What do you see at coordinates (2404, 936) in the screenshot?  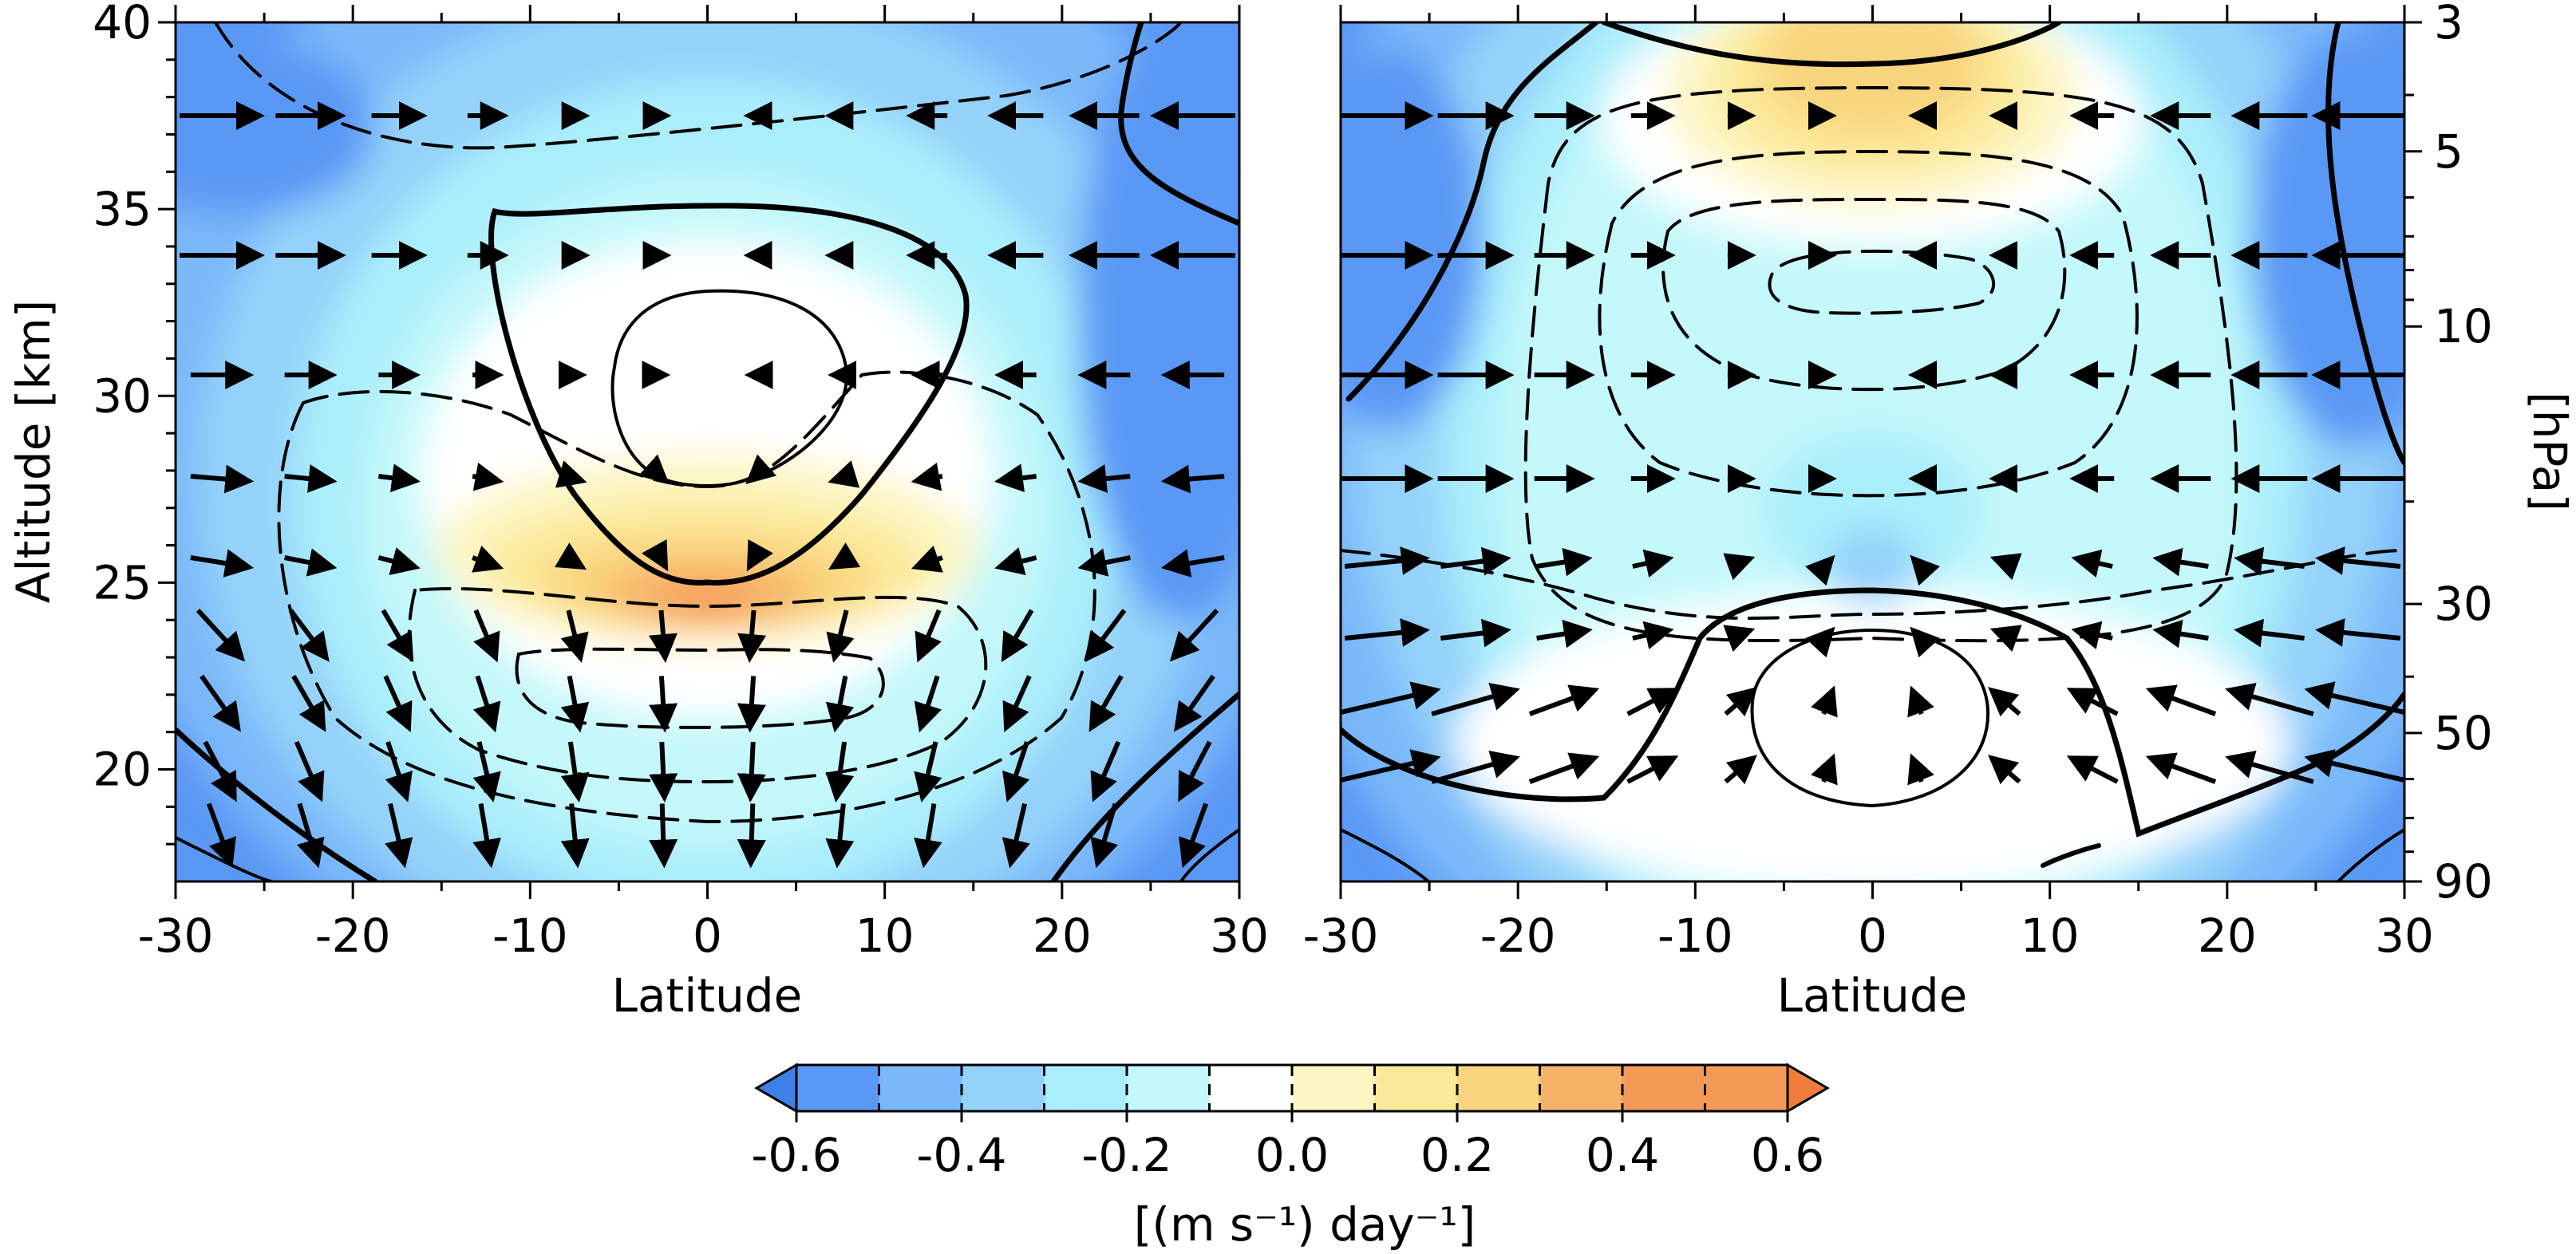 I see `x-tick-label: 30` at bounding box center [2404, 936].